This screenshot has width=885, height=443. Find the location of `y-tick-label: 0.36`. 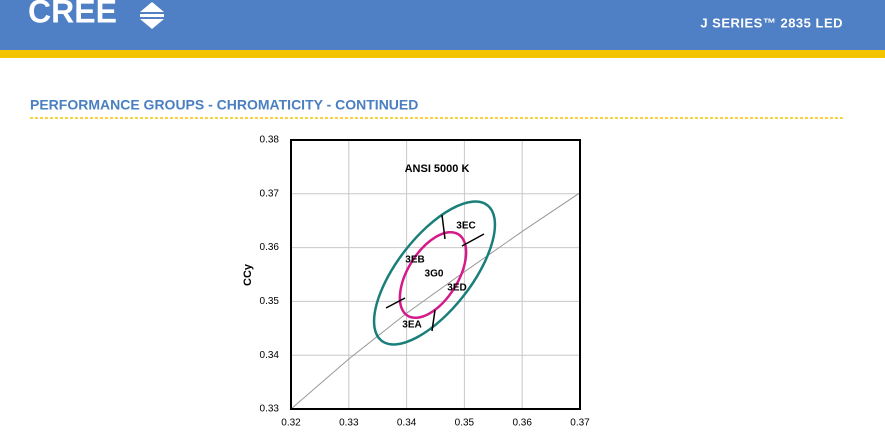

y-tick-label: 0.36 is located at coordinates (270, 247).